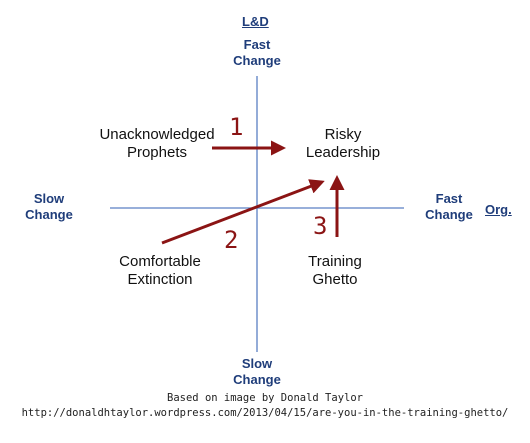  Describe the element at coordinates (49, 198) in the screenshot. I see `horizontal-left-label-line1: Slow` at that location.